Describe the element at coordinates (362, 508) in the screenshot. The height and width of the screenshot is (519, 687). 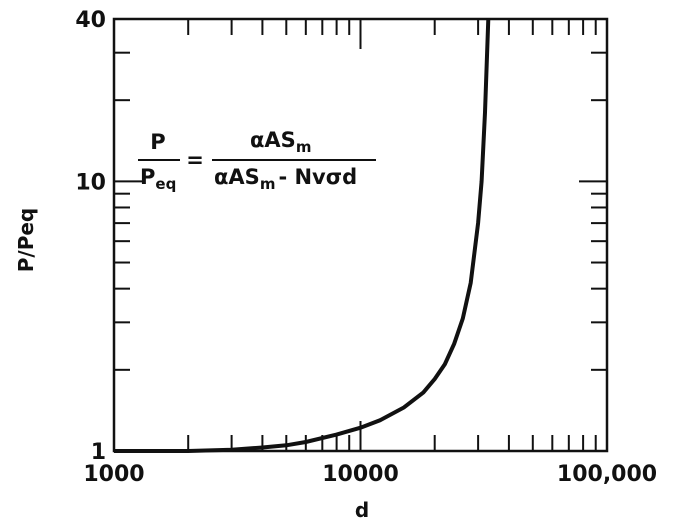
I see `x-axis-label: d` at that location.